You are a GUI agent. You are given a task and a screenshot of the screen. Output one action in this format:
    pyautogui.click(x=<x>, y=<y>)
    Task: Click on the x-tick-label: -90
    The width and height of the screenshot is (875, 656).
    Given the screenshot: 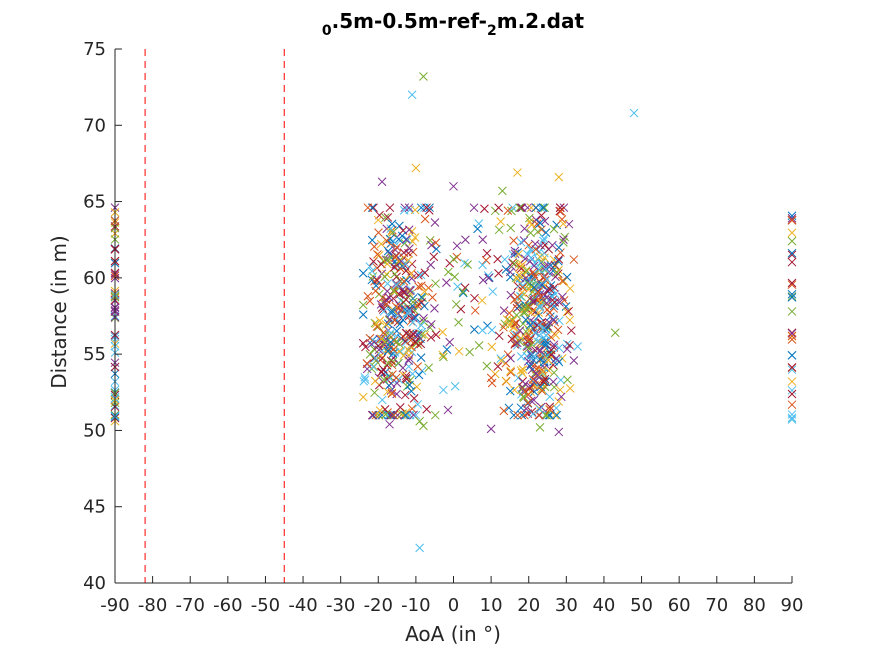 What is the action you would take?
    pyautogui.click(x=114, y=605)
    